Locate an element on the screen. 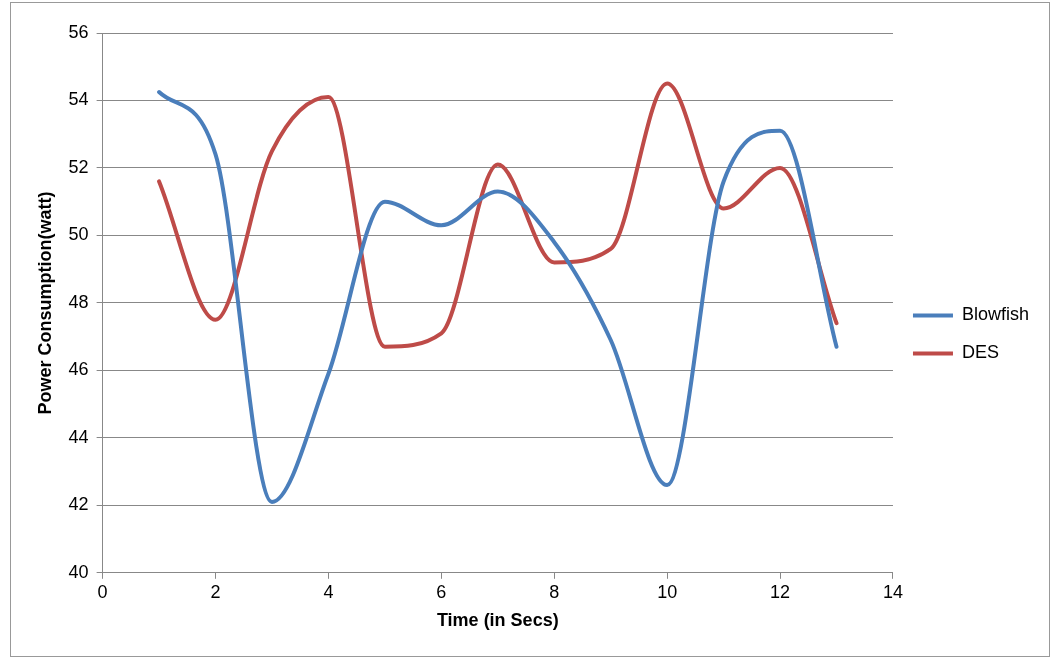 The width and height of the screenshot is (1055, 660). y-axis-title: Power Consumption(watt) is located at coordinates (44, 303).